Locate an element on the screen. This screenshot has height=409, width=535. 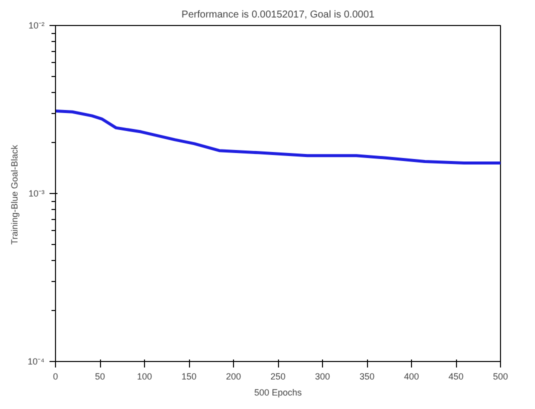
chart-title: Performance is 0.00152017, Goal is 0.0001 is located at coordinates (278, 15).